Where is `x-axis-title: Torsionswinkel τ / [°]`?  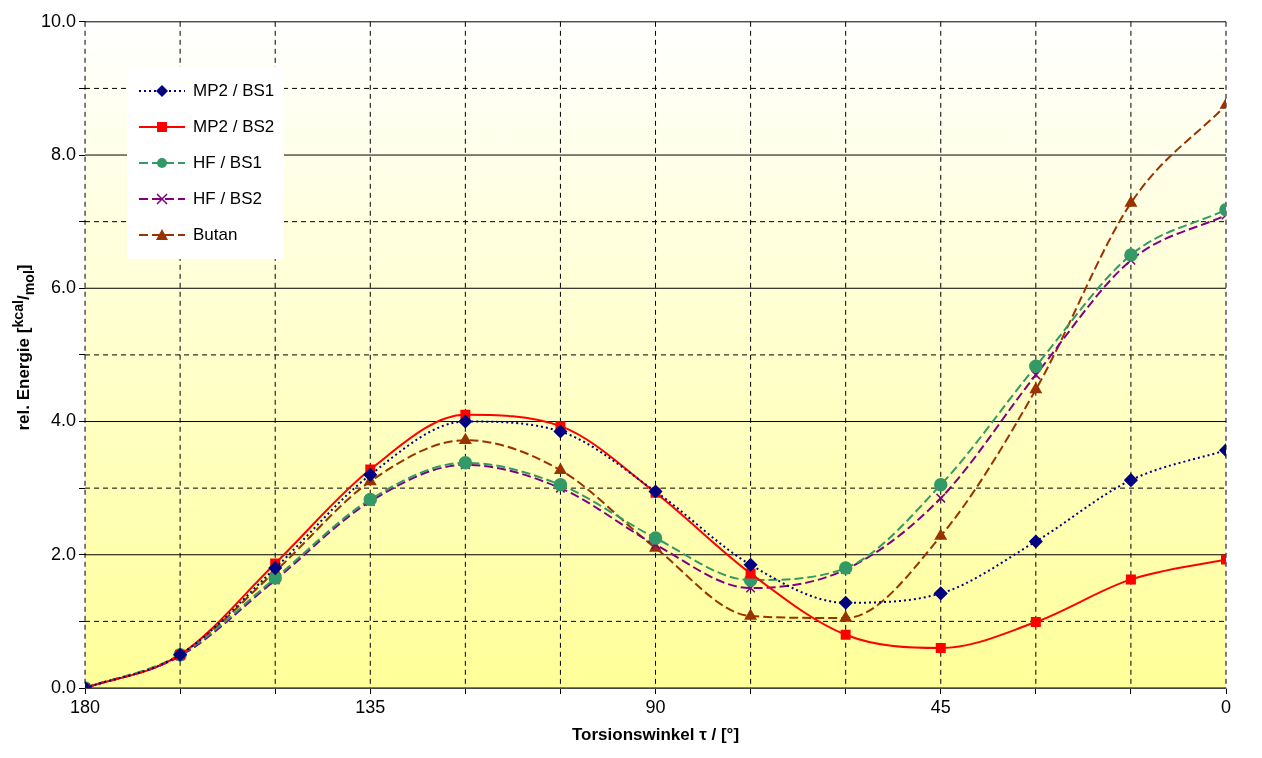
x-axis-title: Torsionswinkel τ / [°] is located at coordinates (655, 735).